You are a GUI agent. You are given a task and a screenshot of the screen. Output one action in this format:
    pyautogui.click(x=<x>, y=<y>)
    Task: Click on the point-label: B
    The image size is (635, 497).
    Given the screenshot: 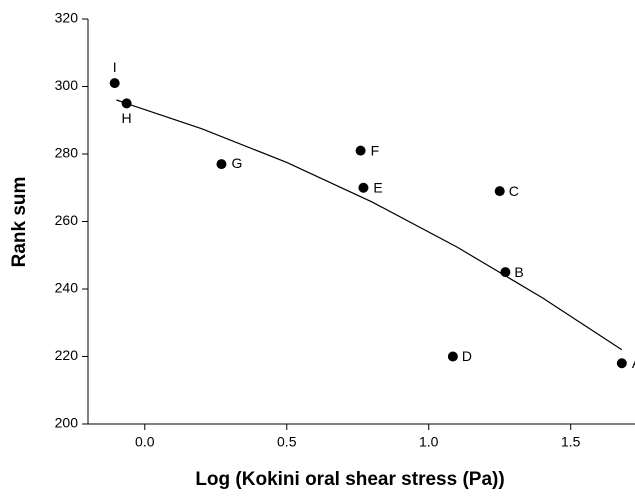 What is the action you would take?
    pyautogui.click(x=518, y=272)
    